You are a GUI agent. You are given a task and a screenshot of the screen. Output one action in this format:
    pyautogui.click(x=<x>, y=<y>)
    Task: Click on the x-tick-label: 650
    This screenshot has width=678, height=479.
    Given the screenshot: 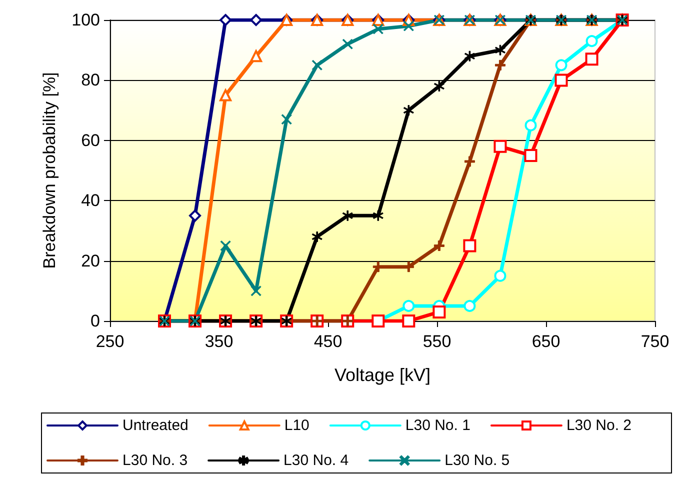 What is the action you would take?
    pyautogui.click(x=546, y=341)
    